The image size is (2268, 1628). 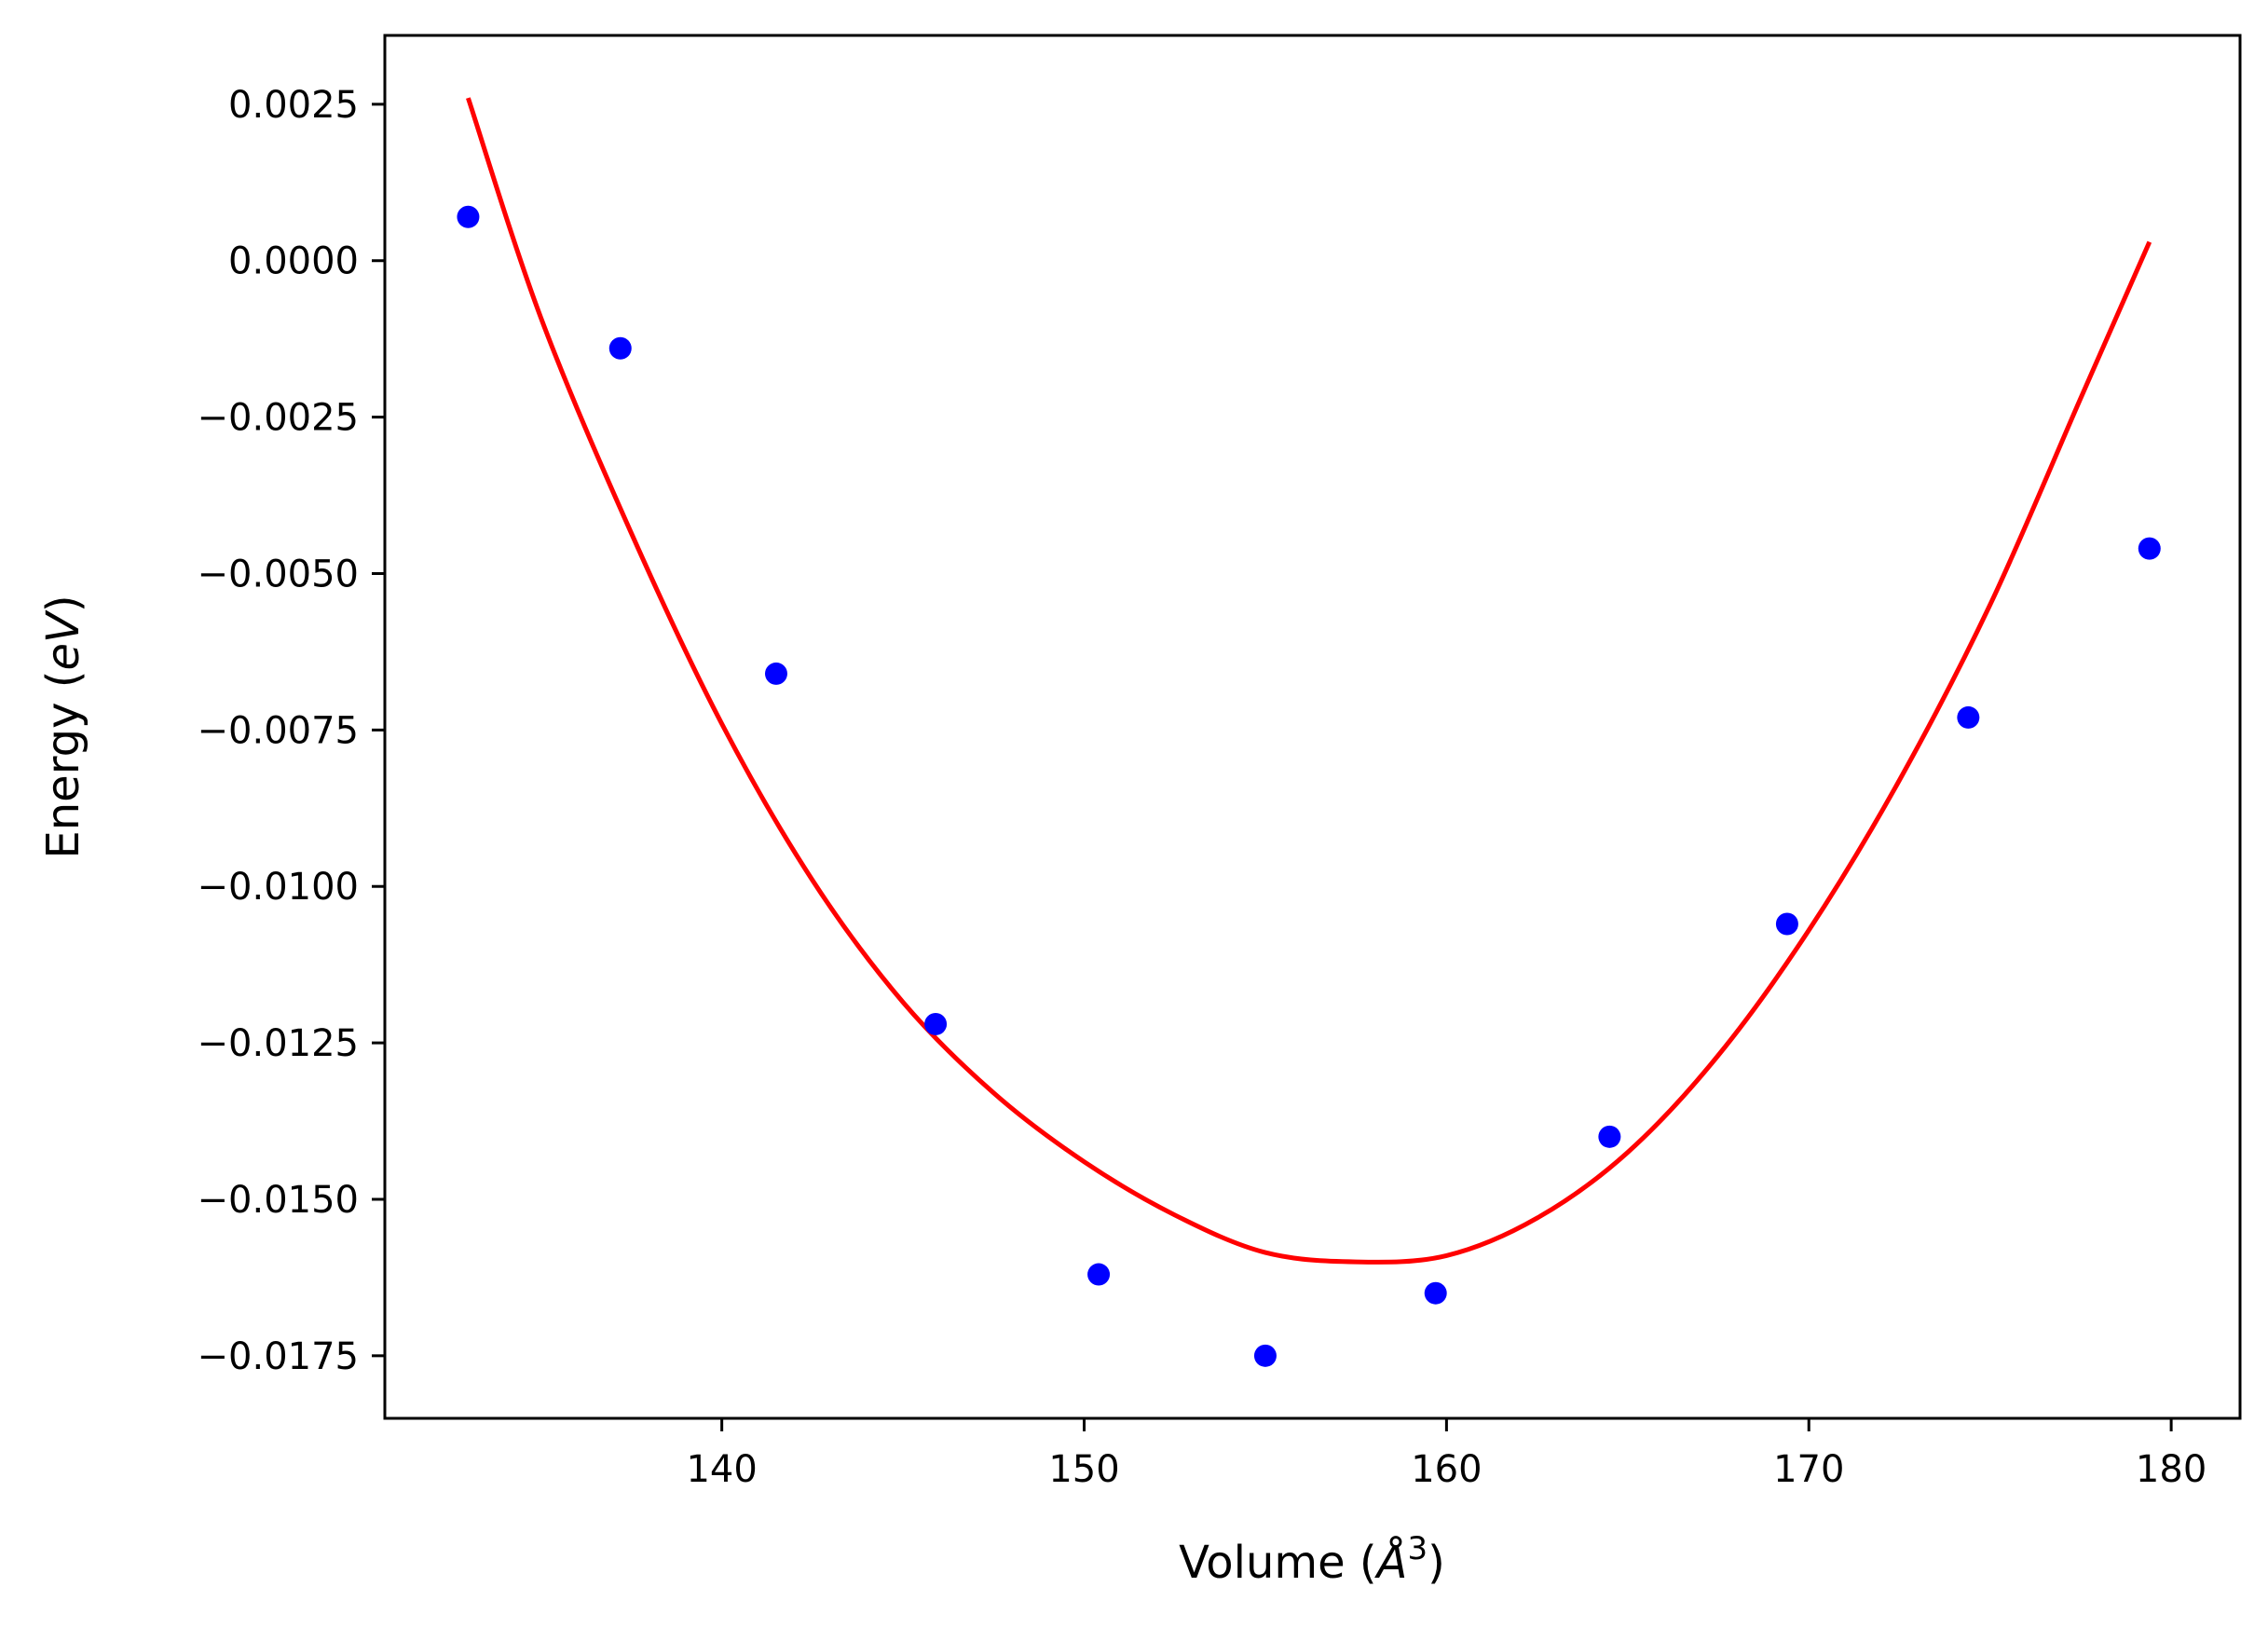 What do you see at coordinates (278, 731) in the screenshot?
I see `y-tick-label: −0.0075` at bounding box center [278, 731].